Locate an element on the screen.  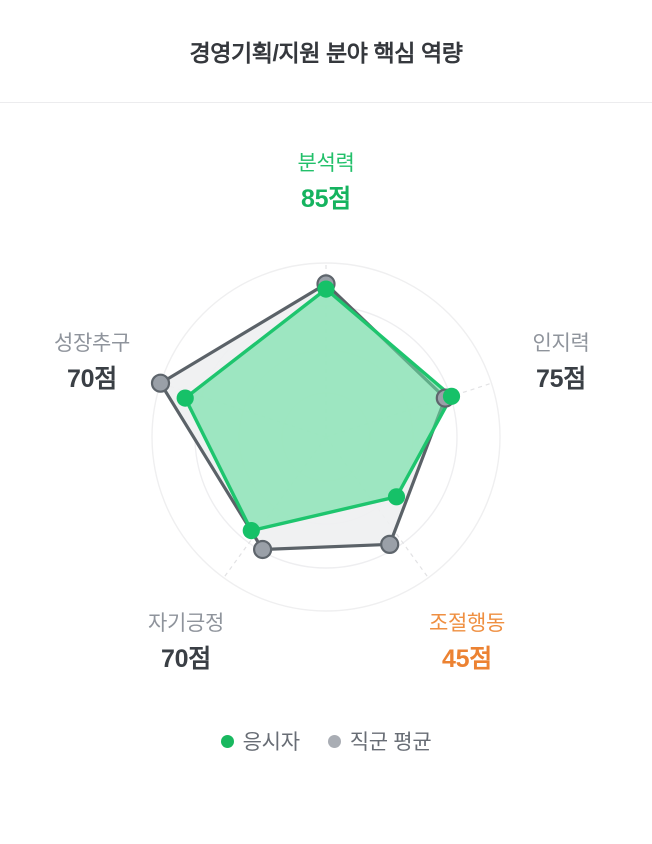
axis-label-analysis-score: 85점 is located at coordinates (326, 199).